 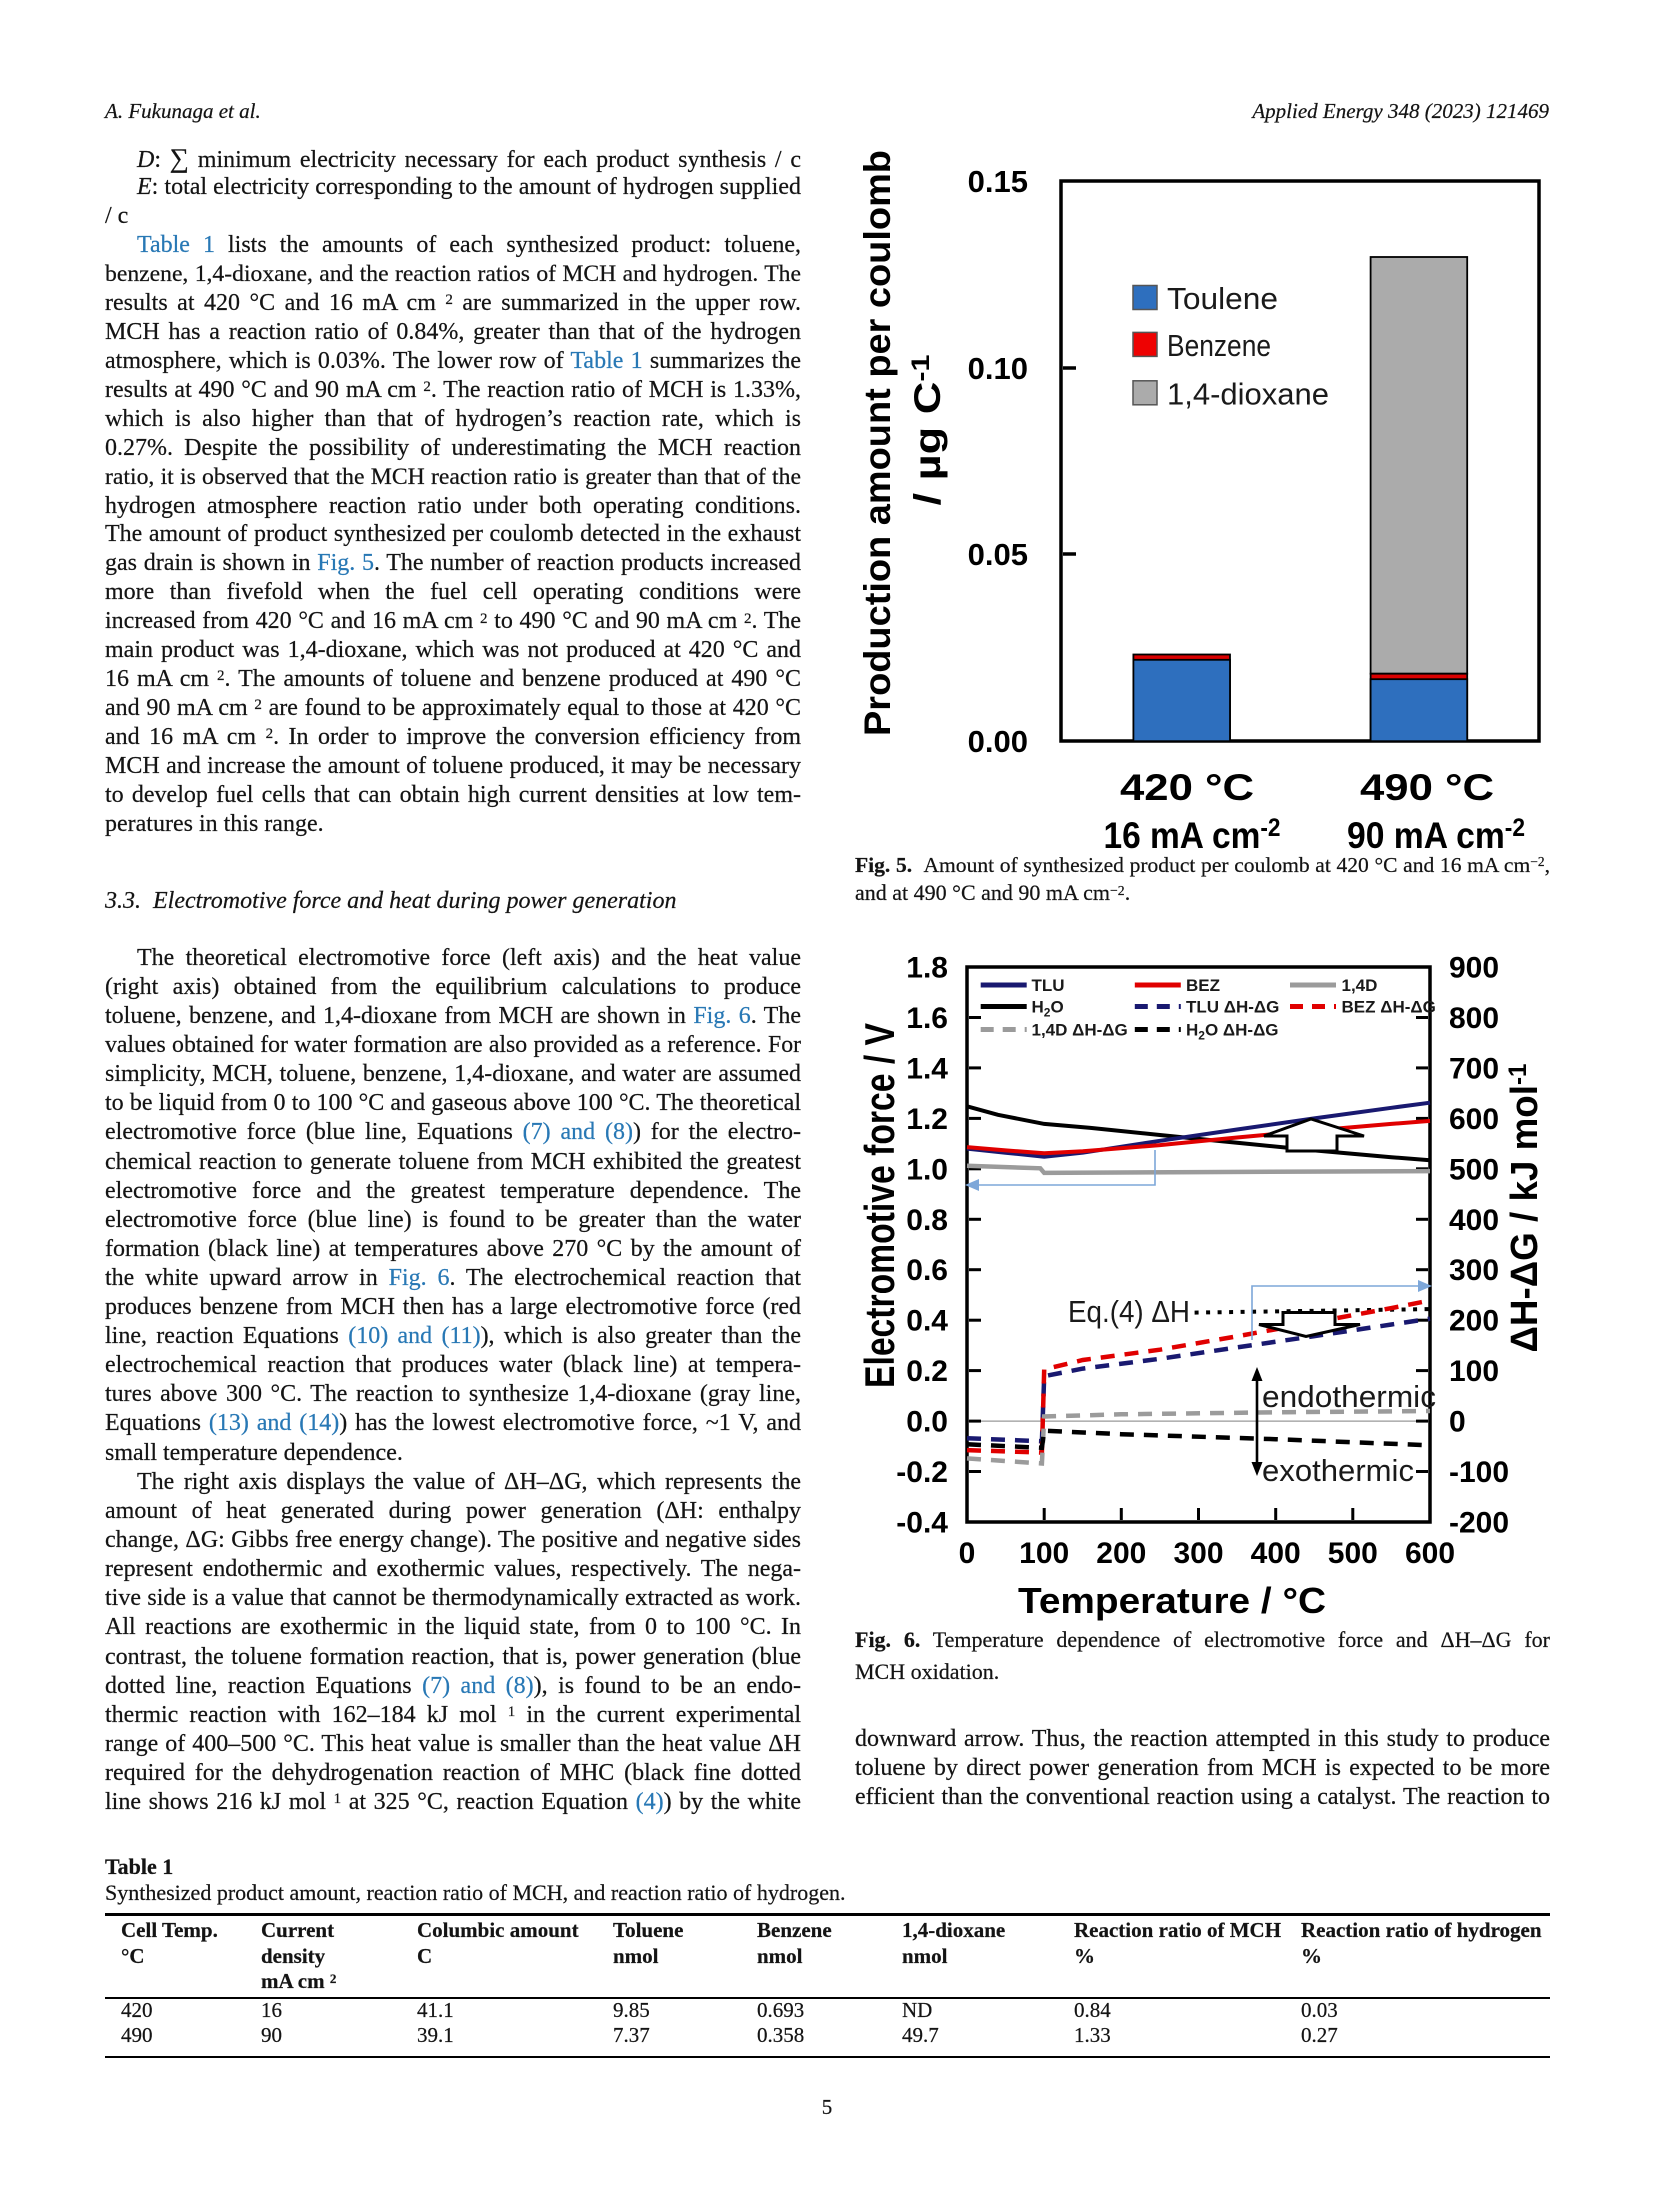 What do you see at coordinates (1129, 1311) in the screenshot?
I see `svg-text: Eq.(4) ΔH` at bounding box center [1129, 1311].